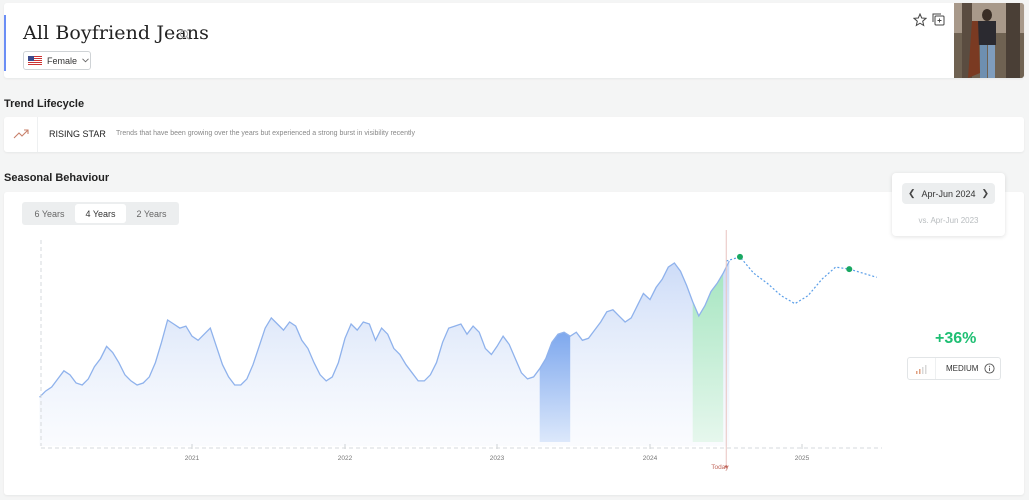 The image size is (1029, 500). Describe the element at coordinates (44, 104) in the screenshot. I see `trend-lifecycle-heading: Trend Lifecycle` at that location.